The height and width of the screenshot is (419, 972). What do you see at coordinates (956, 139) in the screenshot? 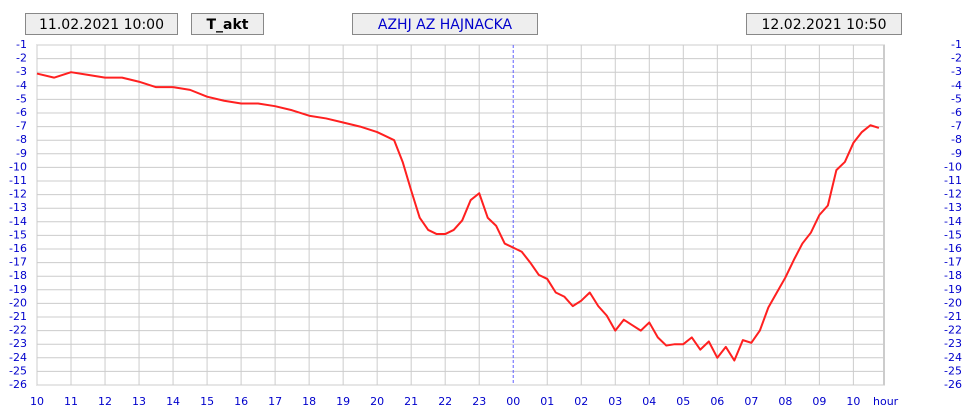
I see `y-tick-label-right: -8` at bounding box center [956, 139].